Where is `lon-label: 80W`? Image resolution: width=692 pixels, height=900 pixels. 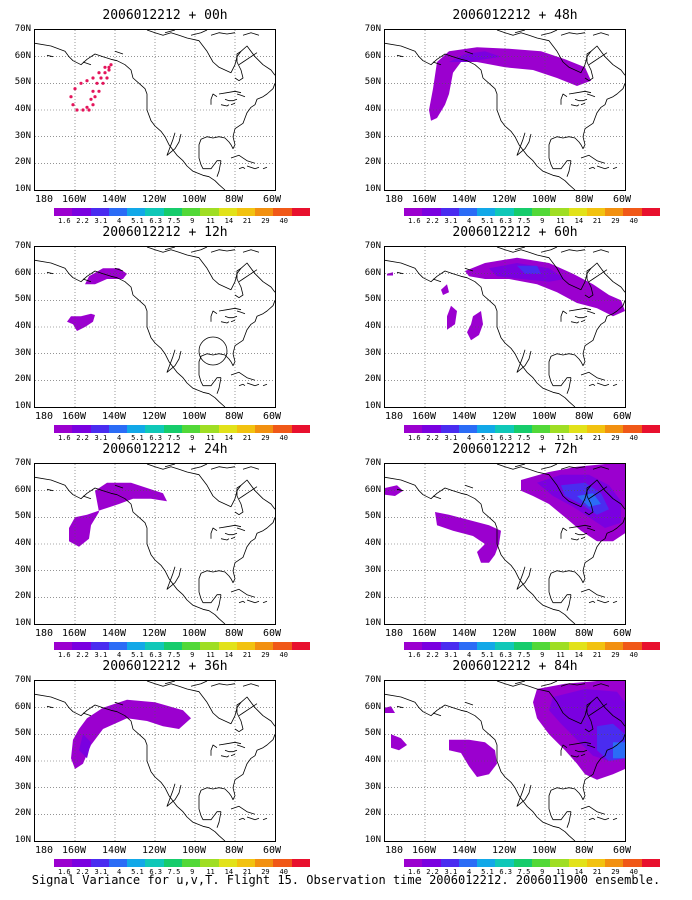
lon-label: 80W is located at coordinates (234, 416).